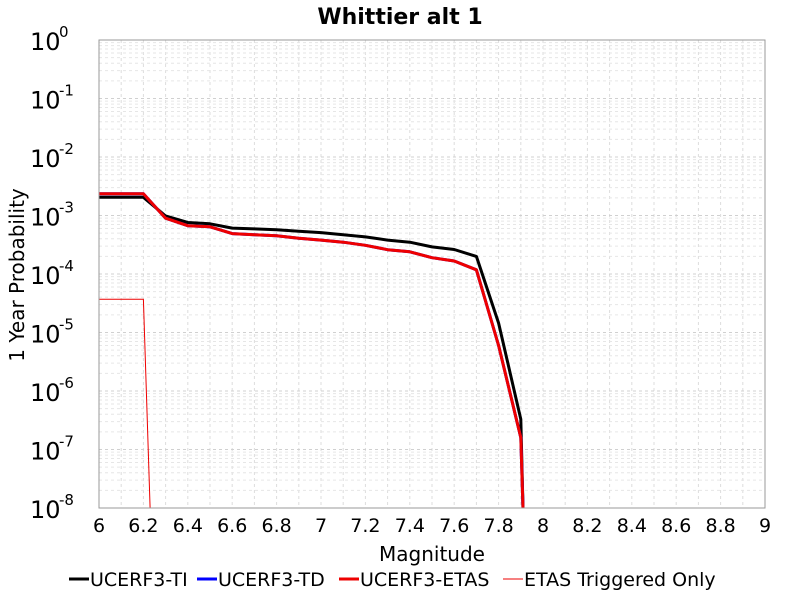 The image size is (800, 600). What do you see at coordinates (365, 526) in the screenshot?
I see `x-tick-label: 7.2` at bounding box center [365, 526].